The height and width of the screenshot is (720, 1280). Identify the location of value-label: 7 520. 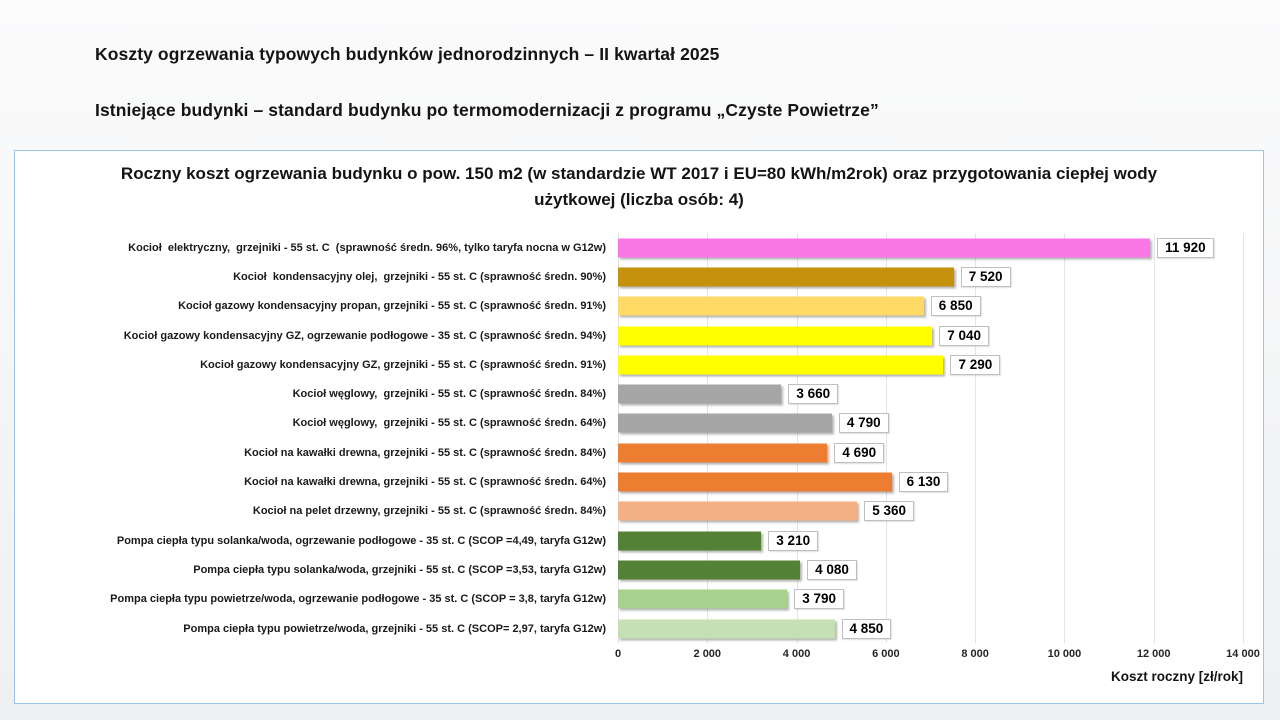
(985, 276).